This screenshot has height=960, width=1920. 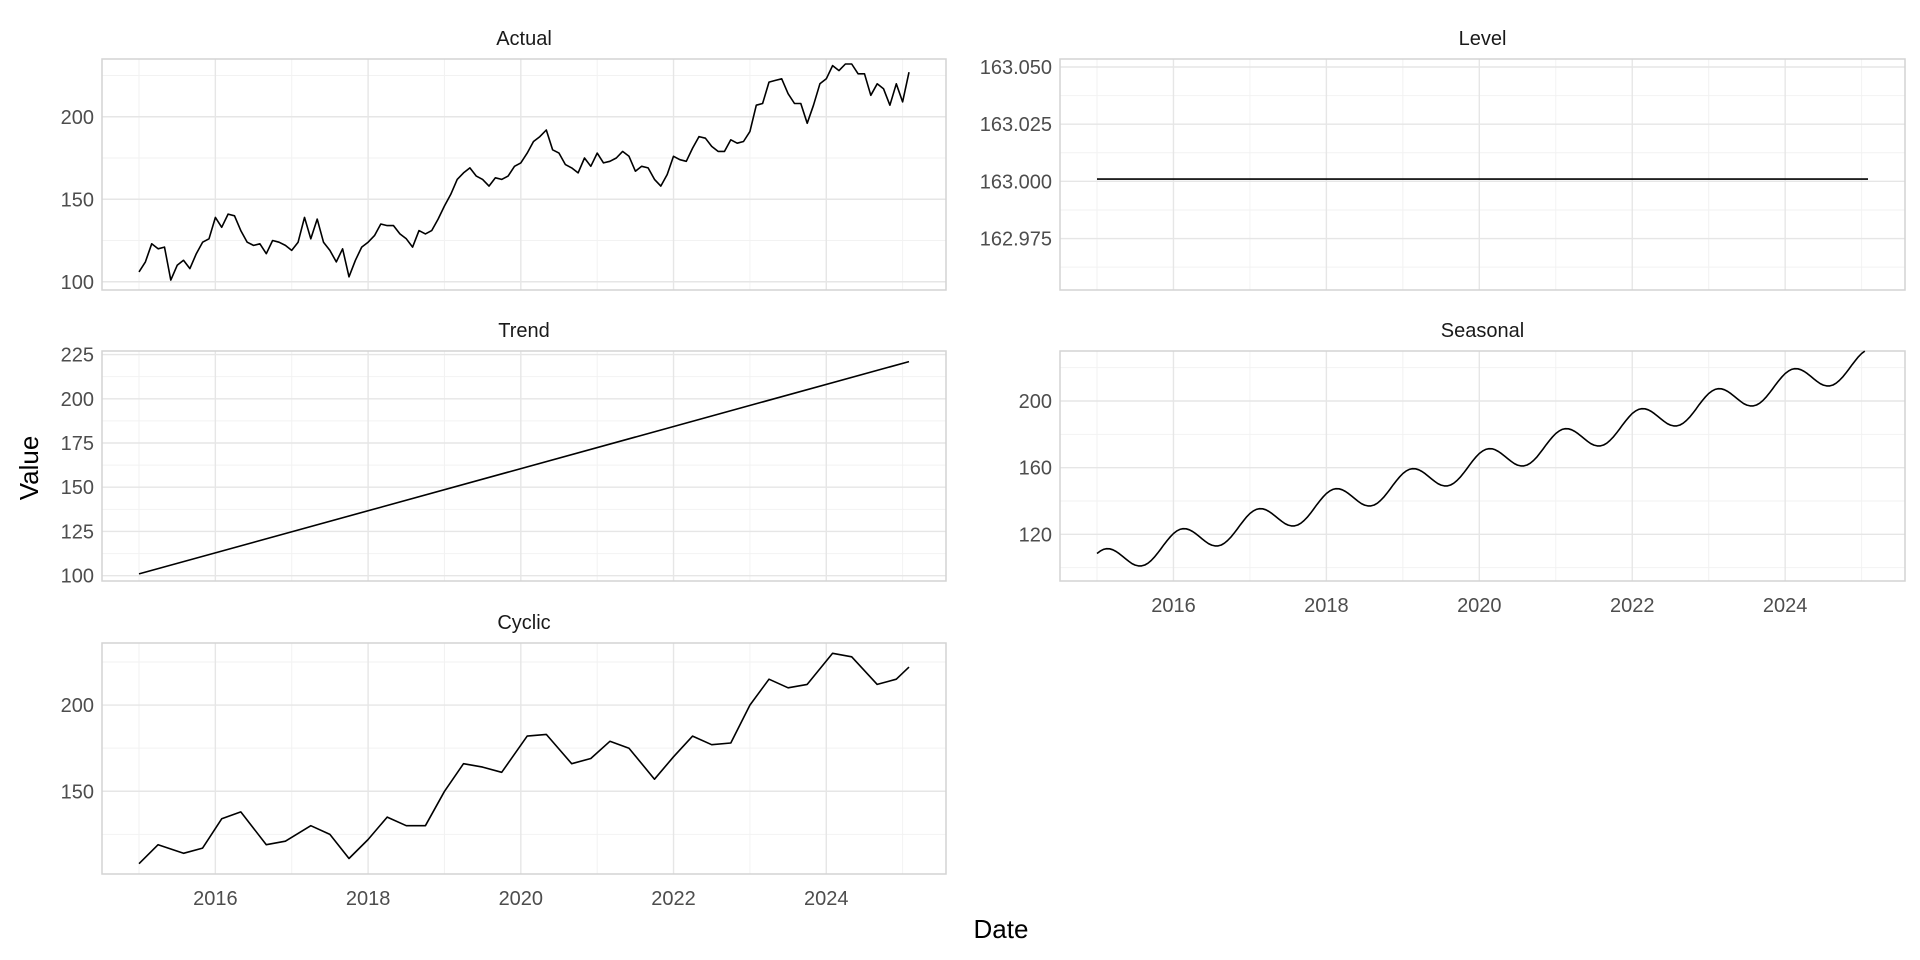 What do you see at coordinates (521, 899) in the screenshot?
I see `x-tick-label-cyclic: 2020` at bounding box center [521, 899].